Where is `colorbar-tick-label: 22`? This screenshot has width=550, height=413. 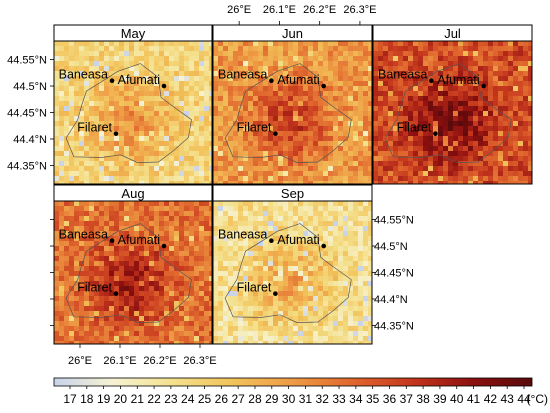
colorbar-tick-label: 22 is located at coordinates (154, 399).